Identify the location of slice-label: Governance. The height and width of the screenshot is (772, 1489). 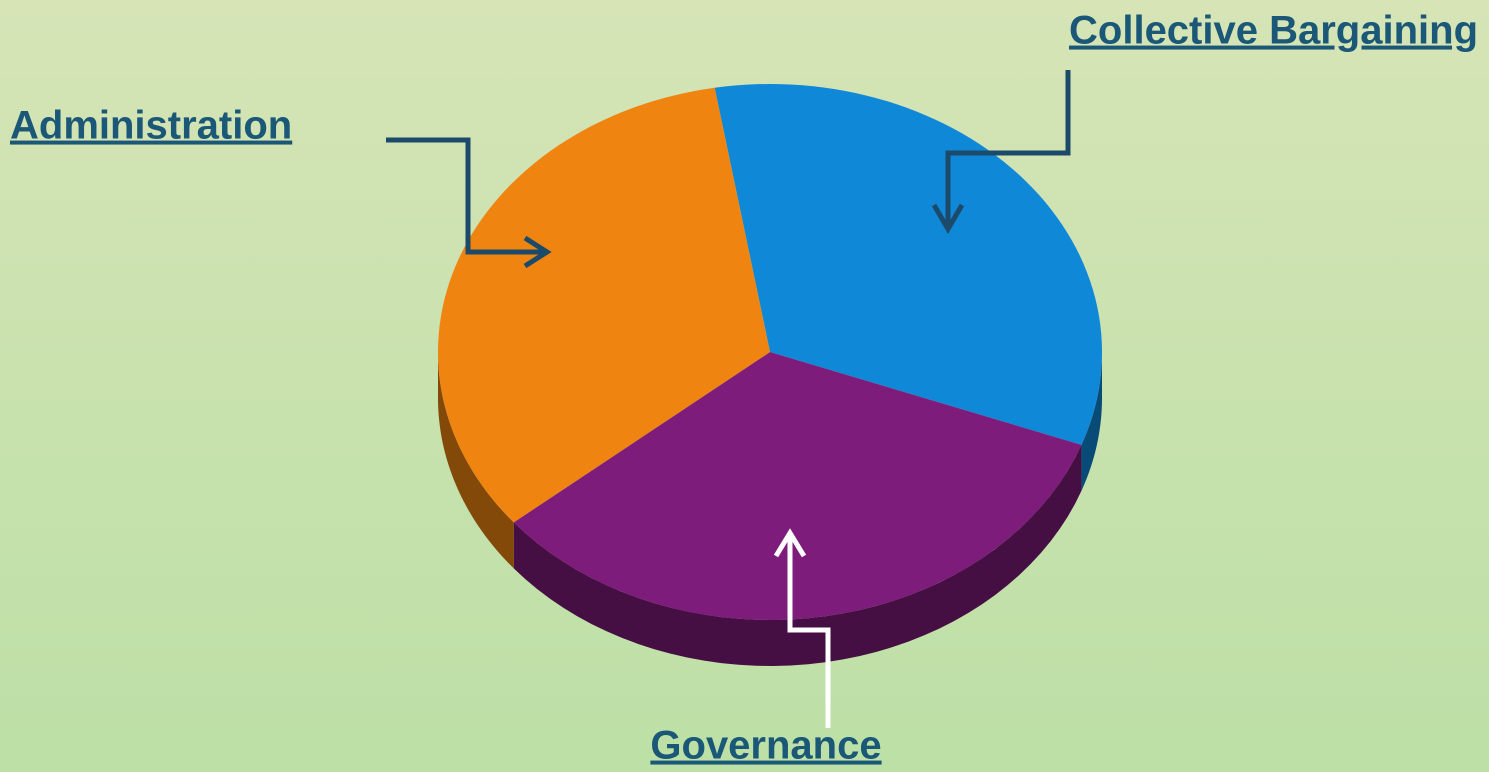
(765, 746).